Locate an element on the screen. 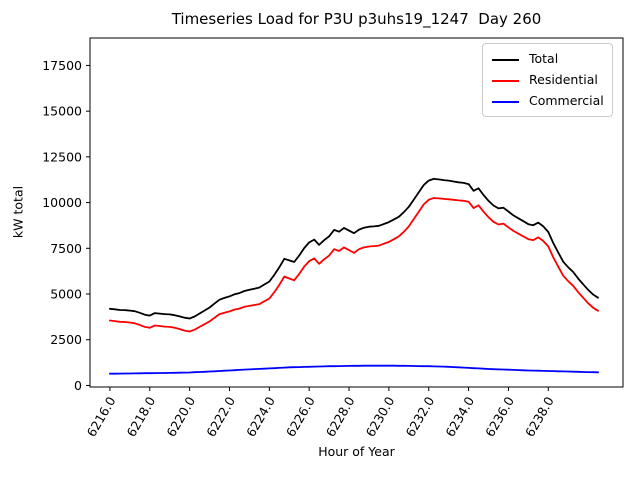 The height and width of the screenshot is (480, 640). y-tick-label: 7500 is located at coordinates (66, 248).